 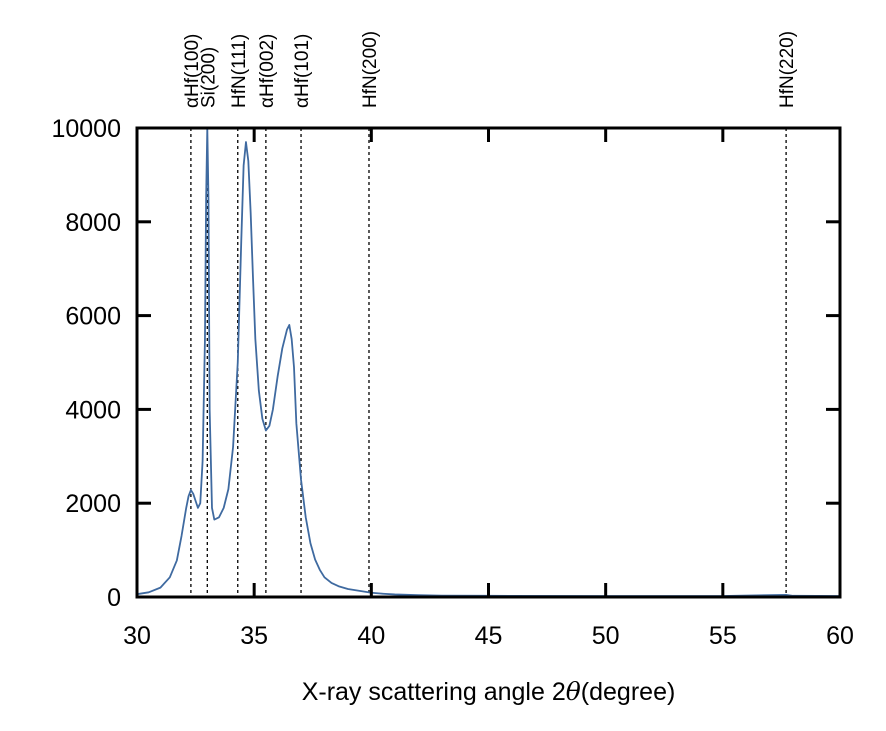 I want to click on peak-marker-label: αHf(002), so click(x=267, y=71).